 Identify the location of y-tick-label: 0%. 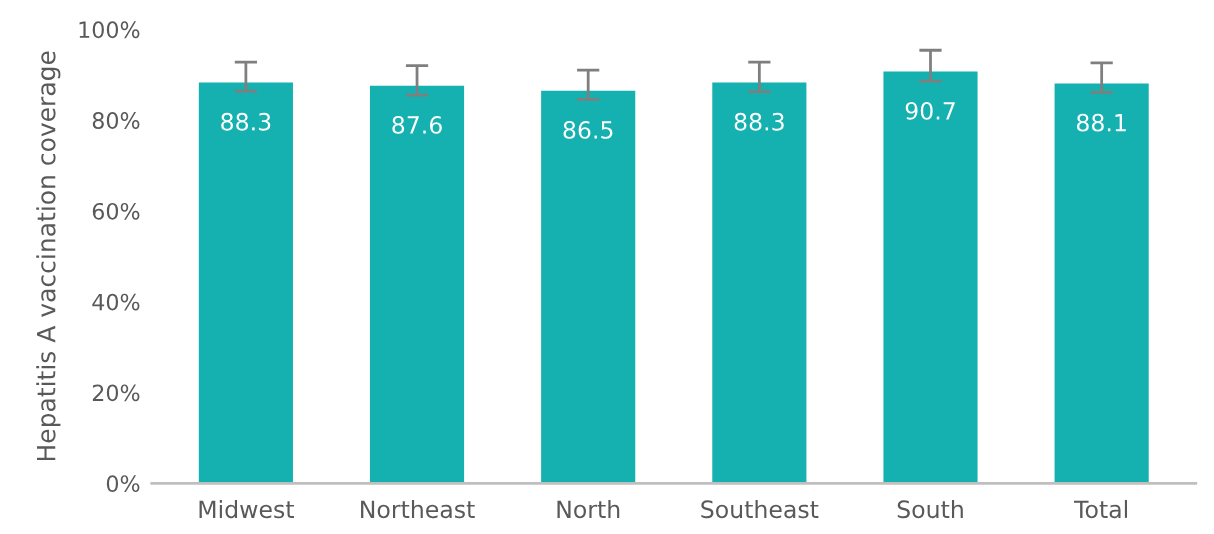
(123, 484).